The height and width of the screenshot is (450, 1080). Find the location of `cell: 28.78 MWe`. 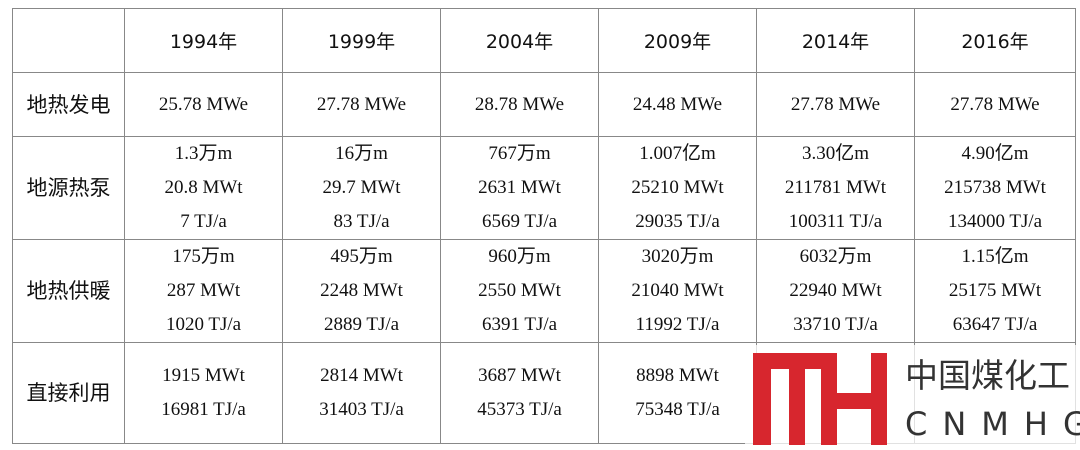

cell: 28.78 MWe is located at coordinates (519, 104).